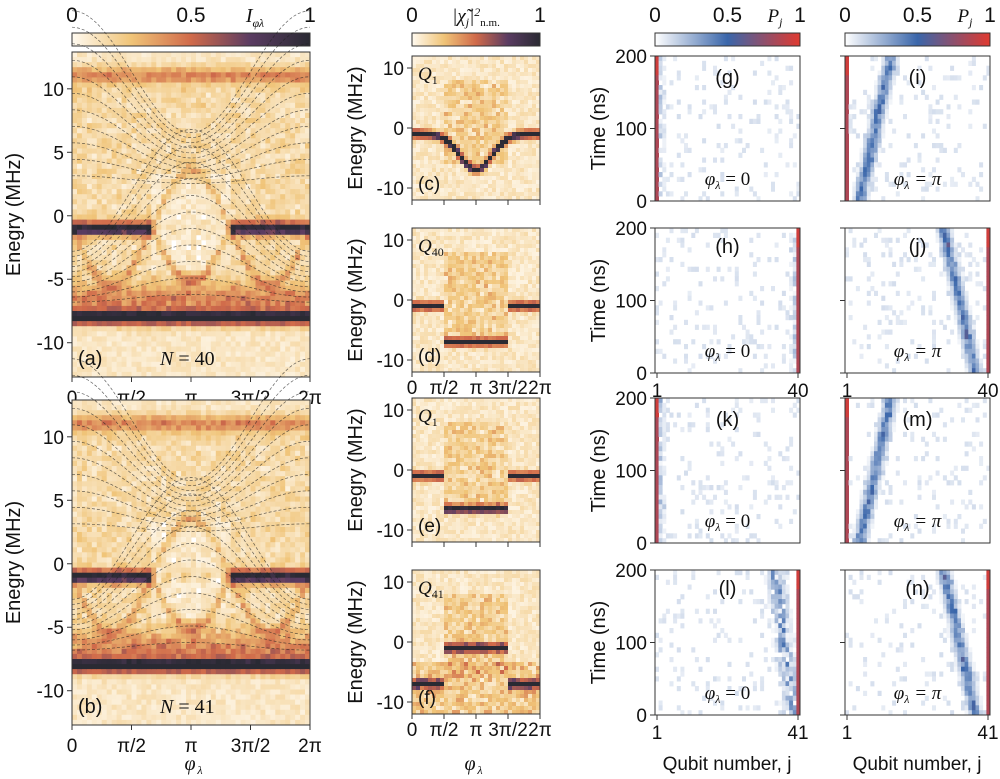 The width and height of the screenshot is (1000, 779). Describe the element at coordinates (412, 15) in the screenshot. I see `colorbar-tick: 0` at that location.